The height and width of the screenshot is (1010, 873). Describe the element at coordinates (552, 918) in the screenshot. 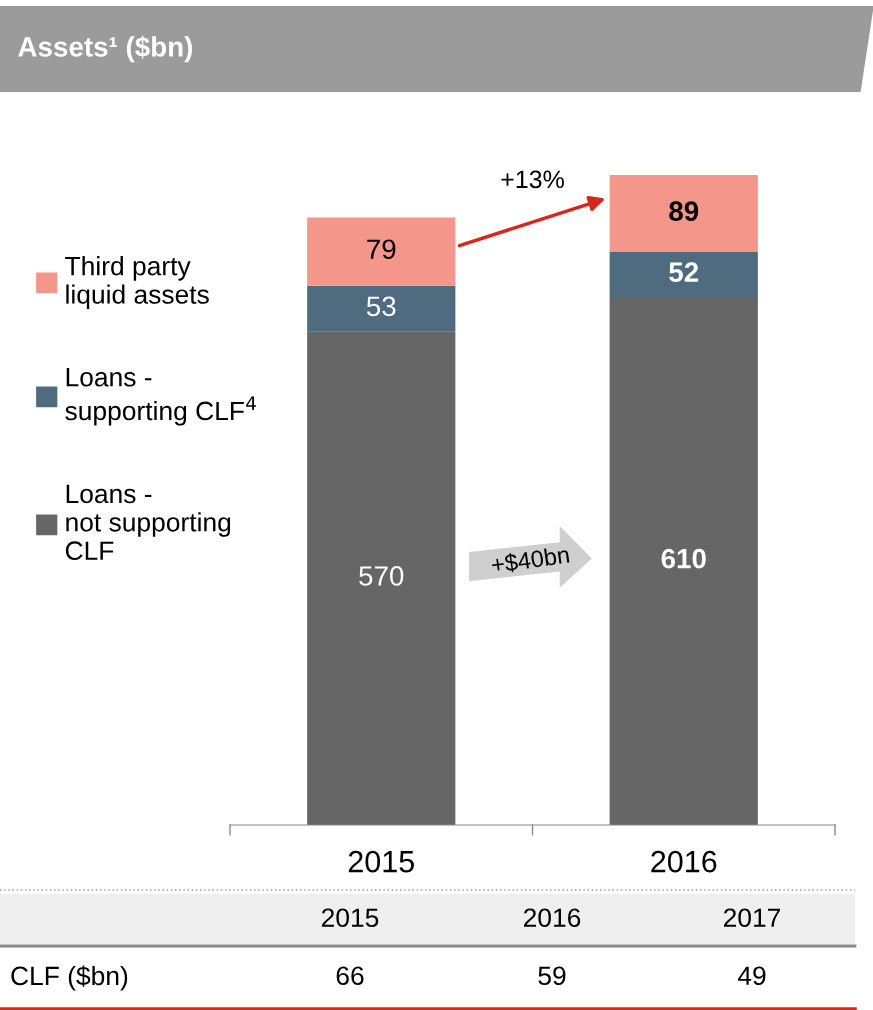

I see `category-label: 2016` at that location.